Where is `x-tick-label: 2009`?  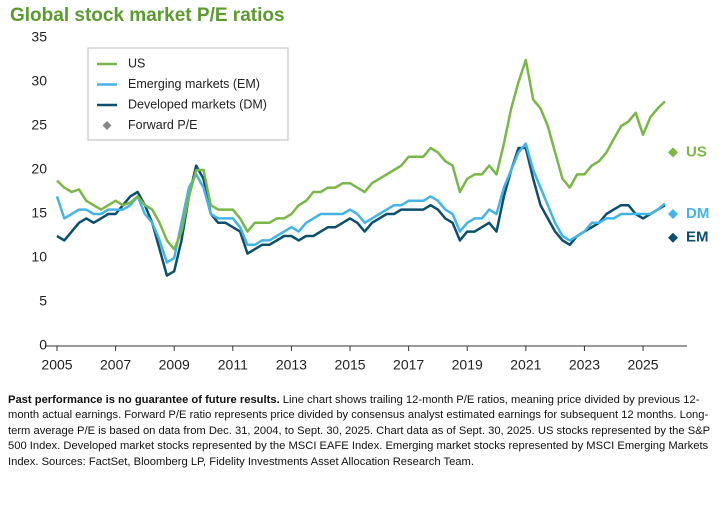
x-tick-label: 2009 is located at coordinates (174, 365).